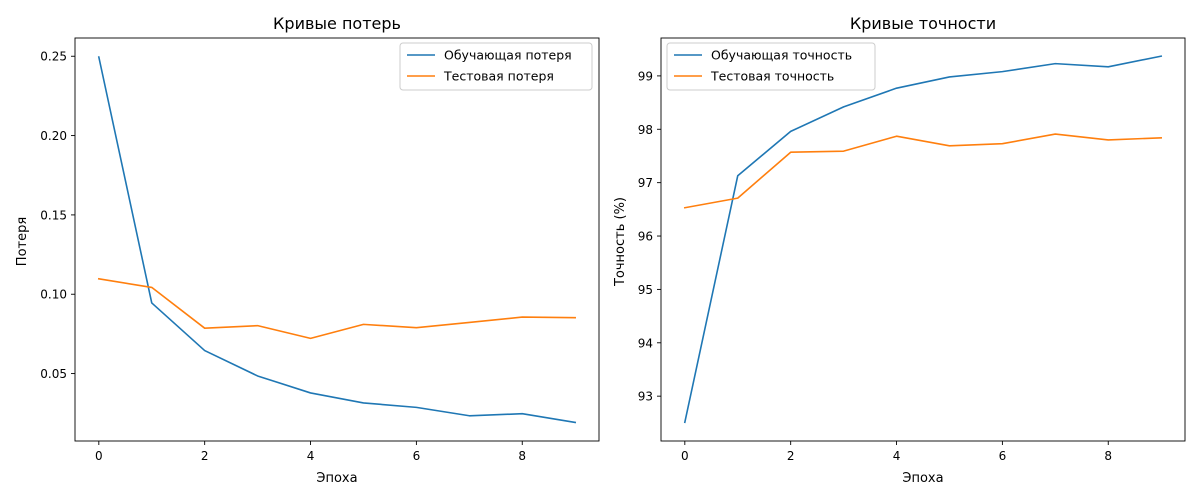  What do you see at coordinates (22, 241) in the screenshot?
I see `loss-chart-ylabel: Потеря` at bounding box center [22, 241].